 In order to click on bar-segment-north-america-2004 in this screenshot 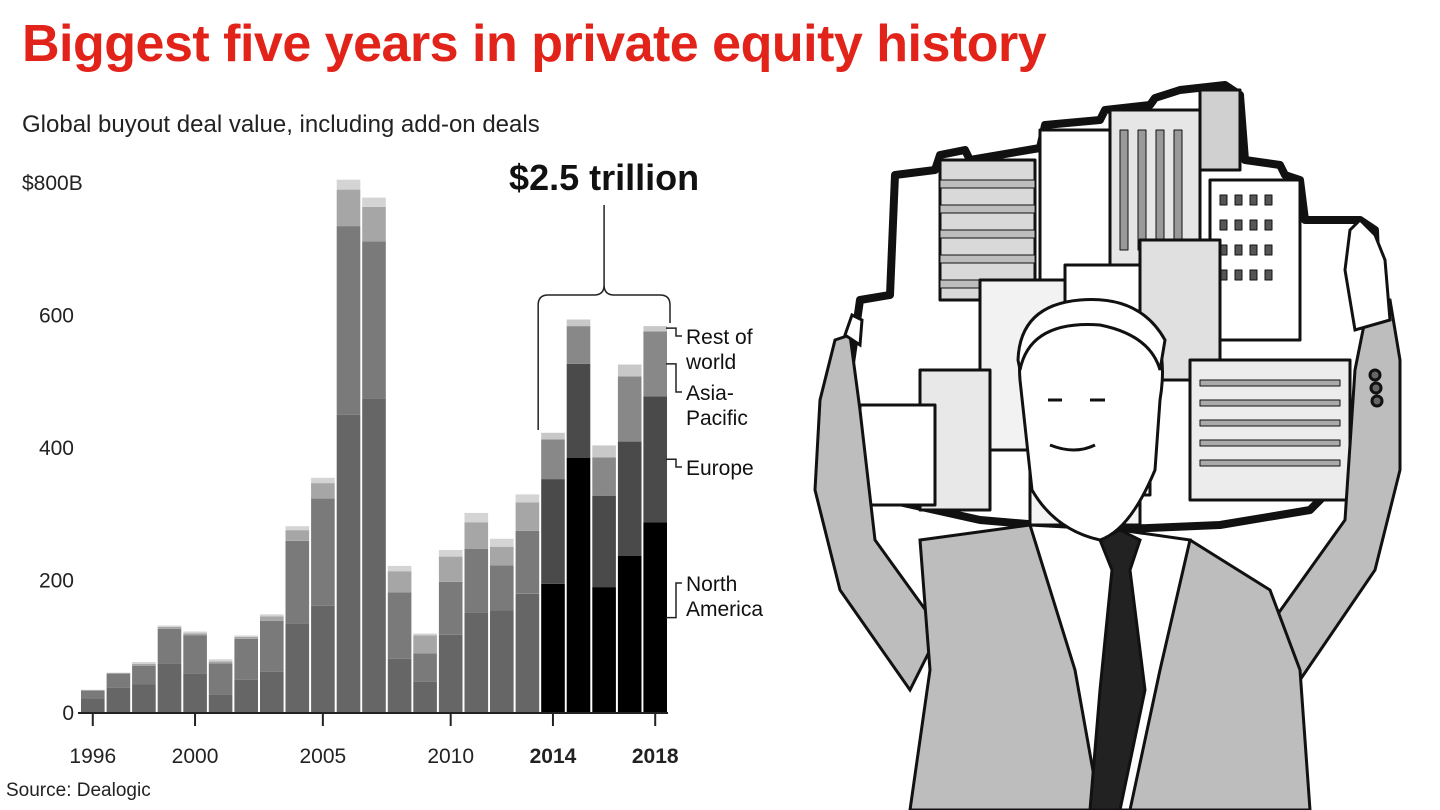, I will do `click(297, 668)`.